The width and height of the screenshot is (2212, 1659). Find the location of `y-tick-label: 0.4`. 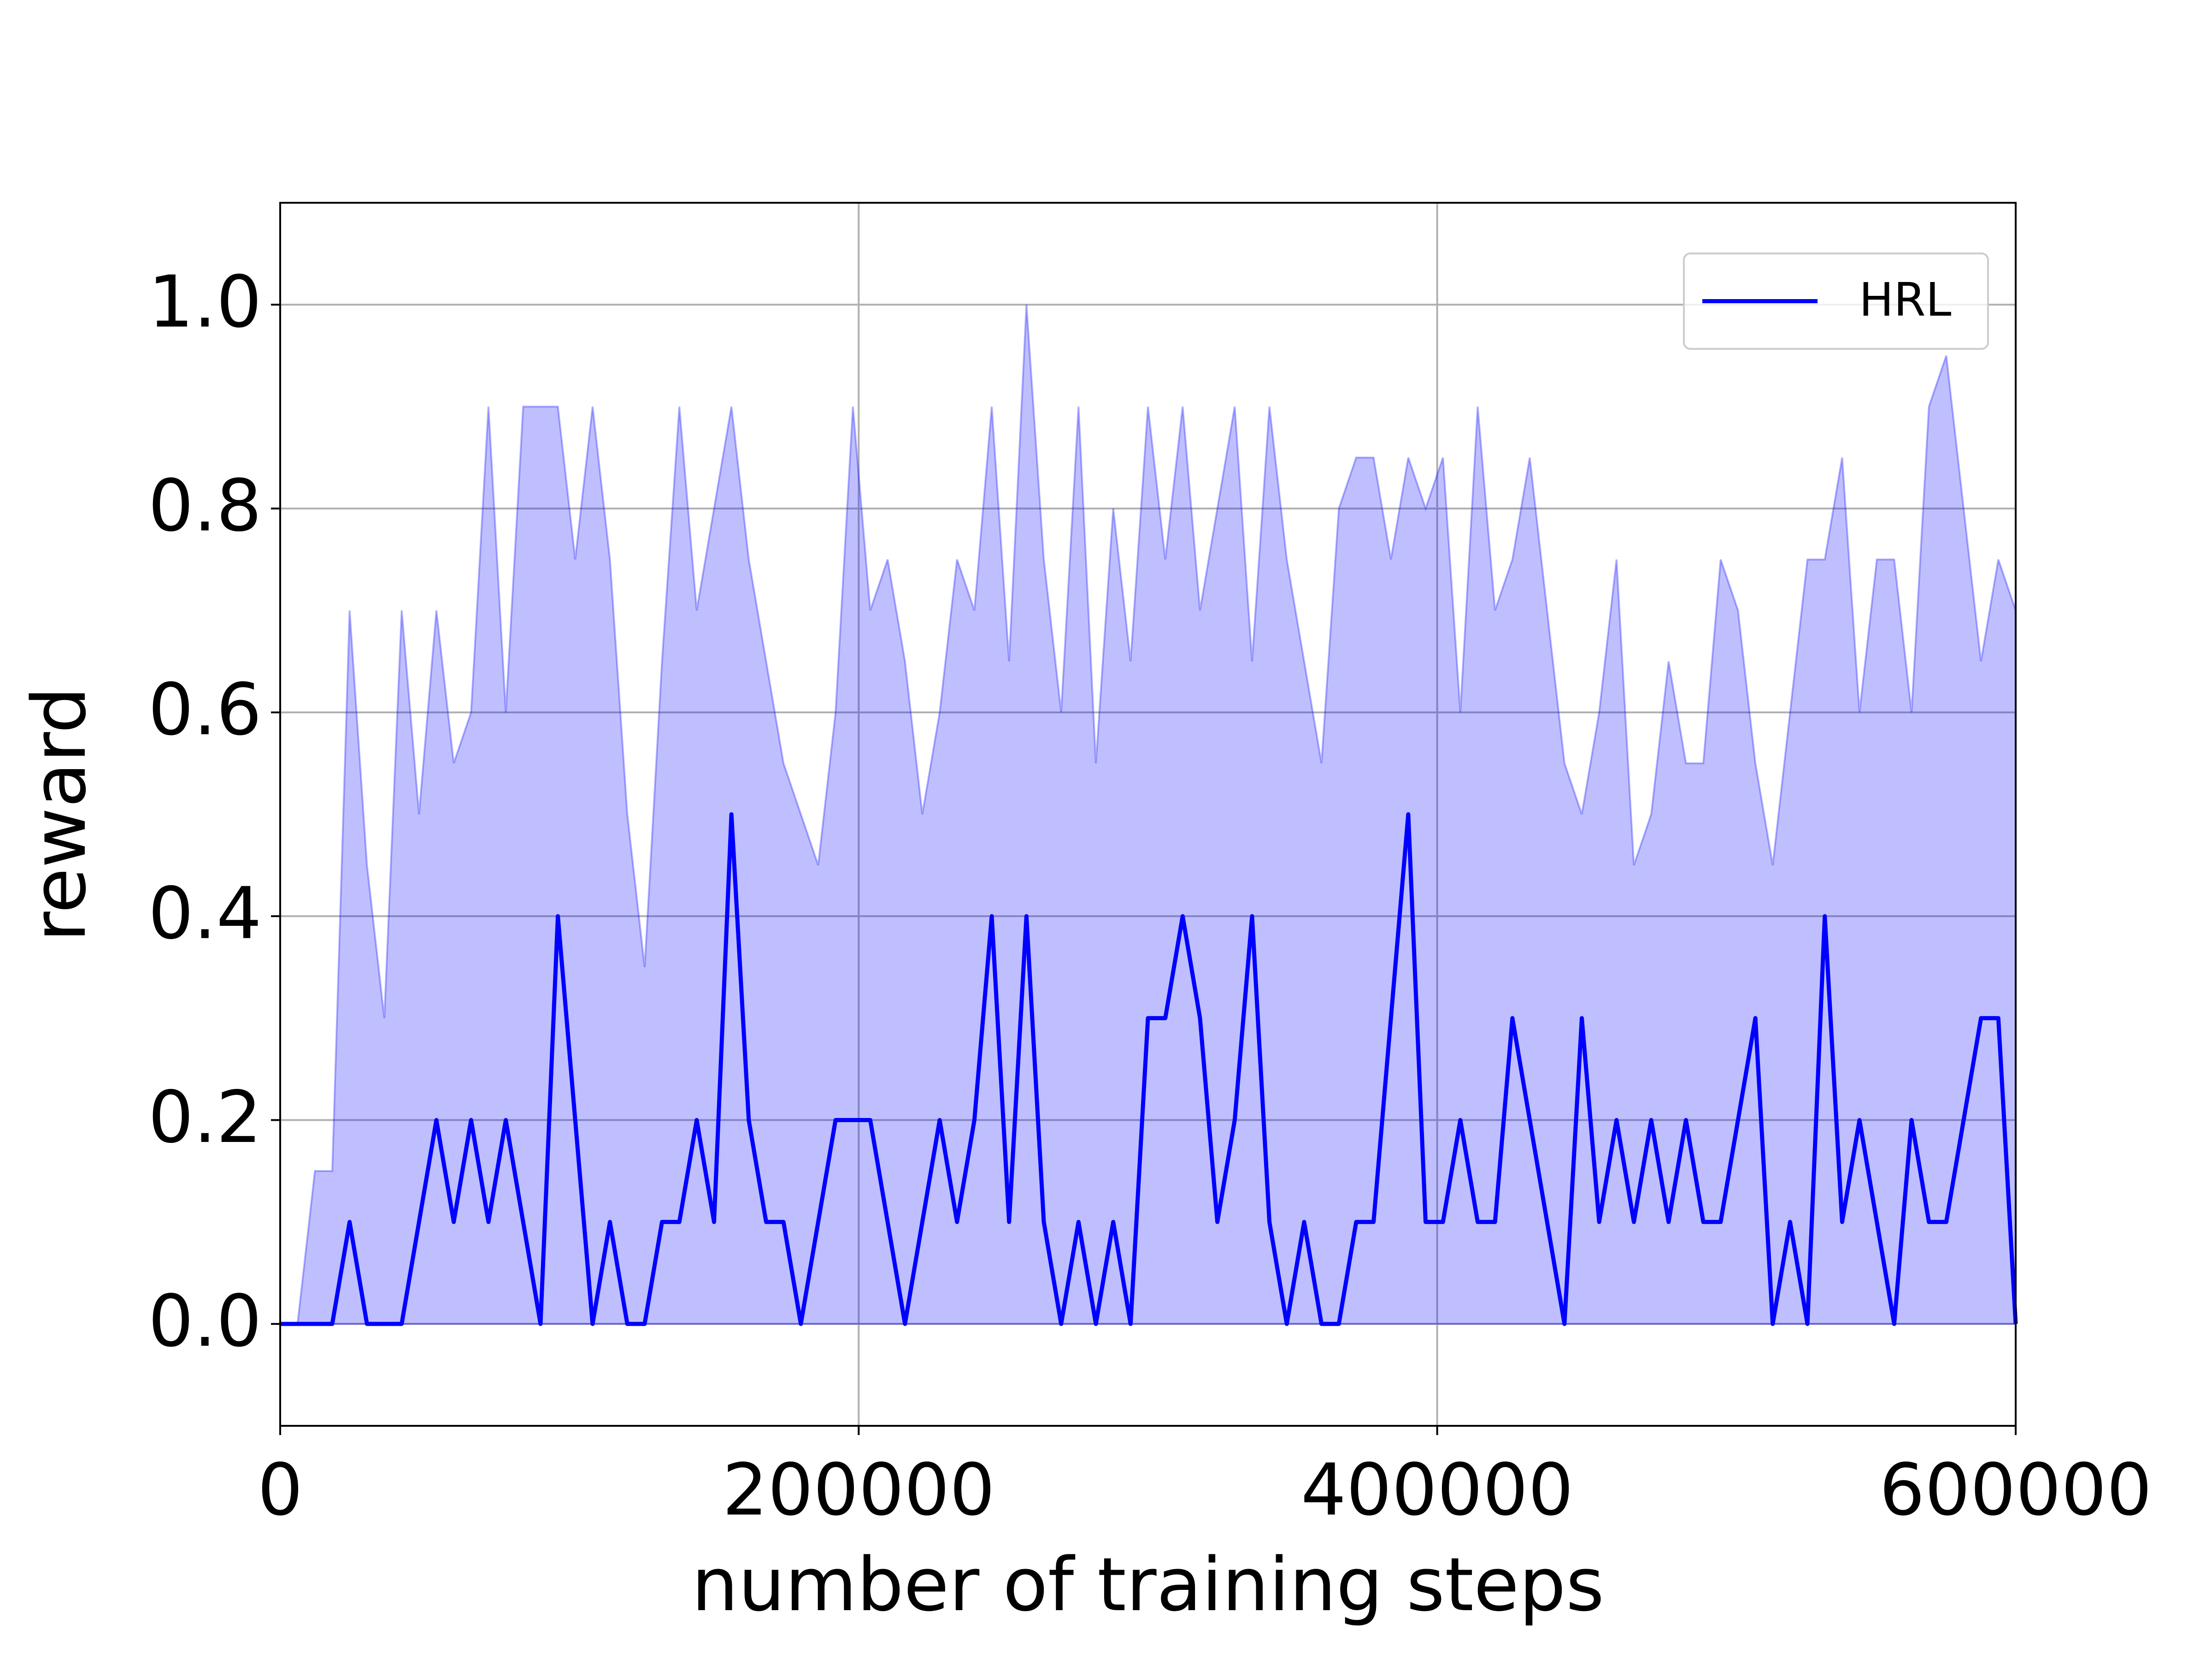

y-tick-label: 0.4 is located at coordinates (205, 913).